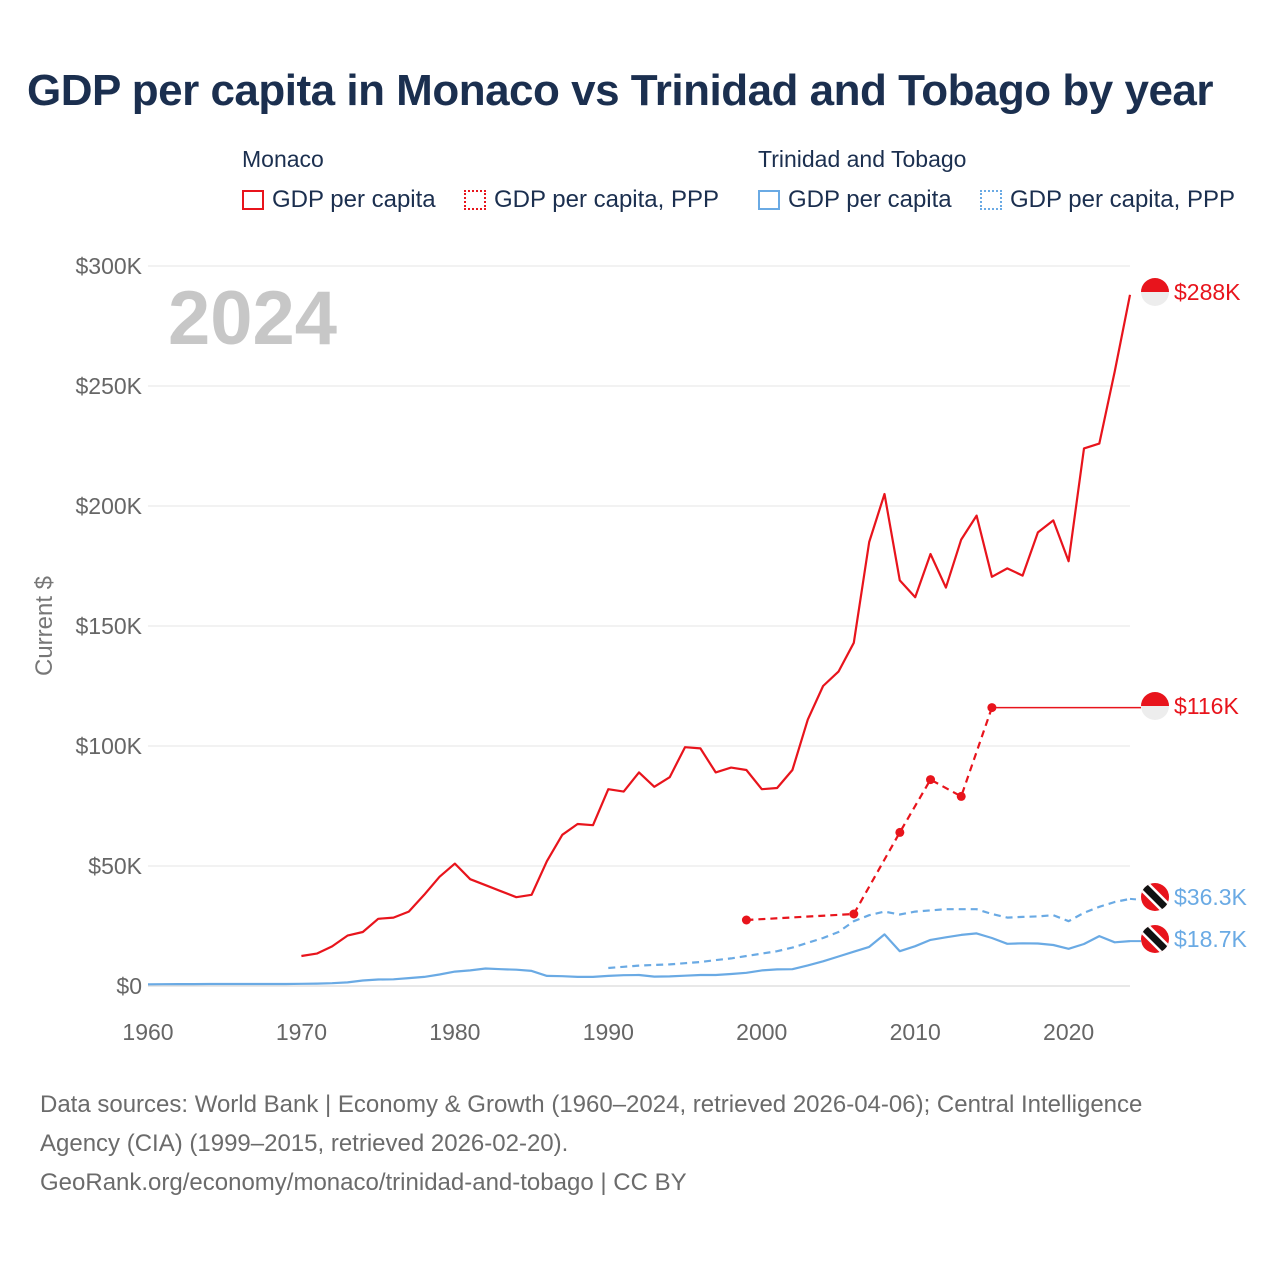  Describe the element at coordinates (1207, 292) in the screenshot. I see `end-value-label: $288K` at that location.